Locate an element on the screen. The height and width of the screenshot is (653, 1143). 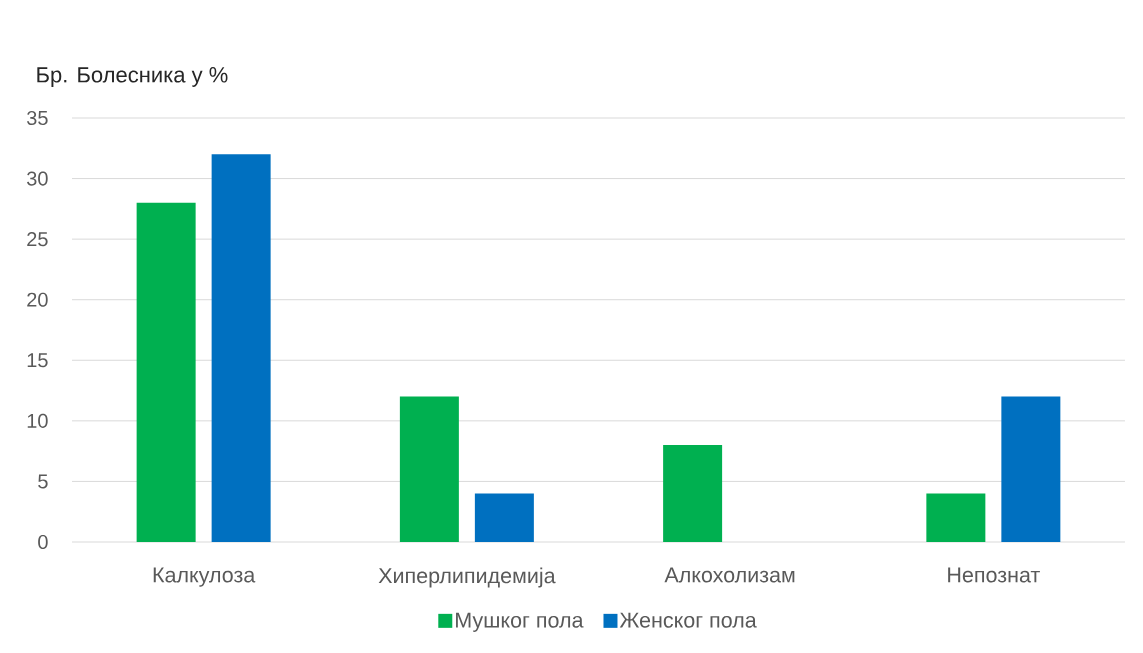
y-tick-label: 35 is located at coordinates (37, 118).